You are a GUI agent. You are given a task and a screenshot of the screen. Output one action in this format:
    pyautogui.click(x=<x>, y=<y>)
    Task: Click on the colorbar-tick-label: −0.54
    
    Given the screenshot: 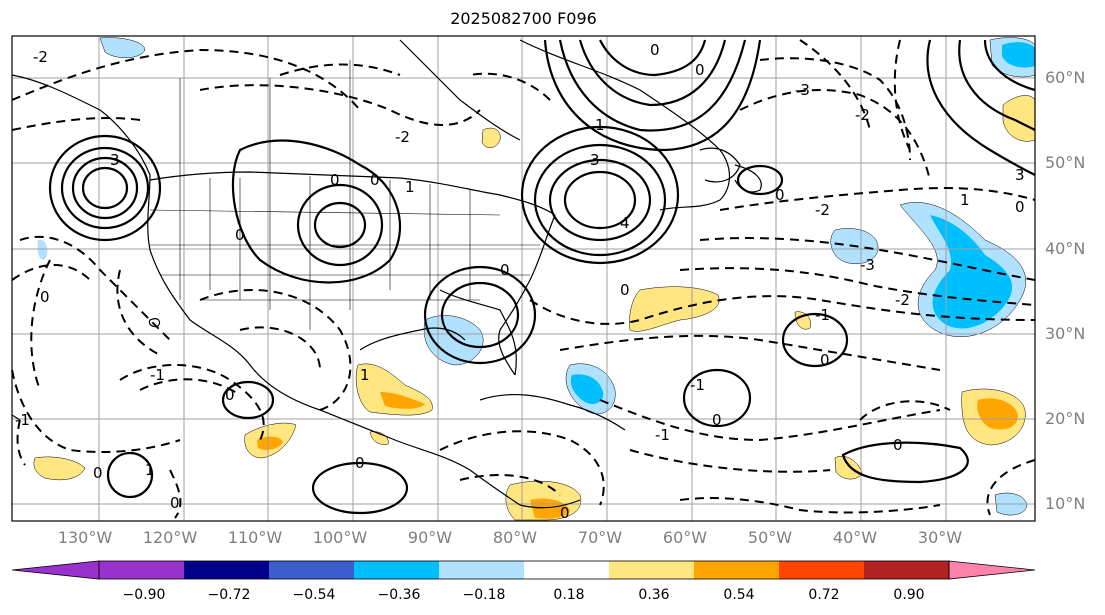 What is the action you would take?
    pyautogui.click(x=314, y=595)
    